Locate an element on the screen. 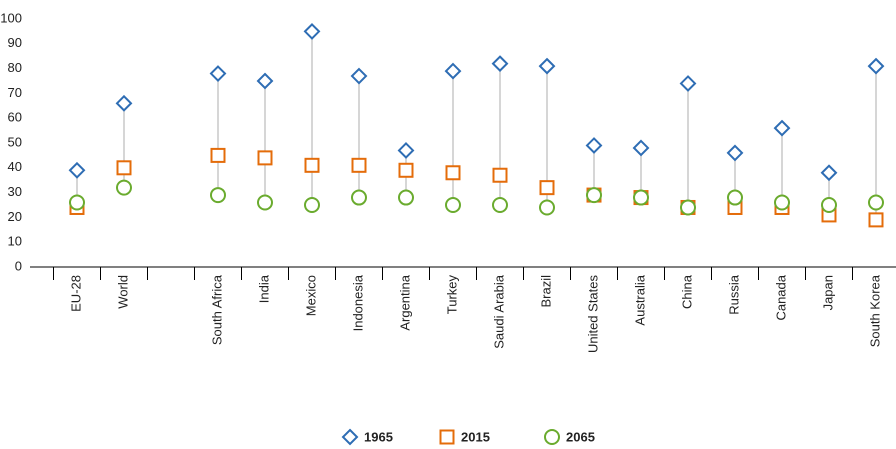 The image size is (896, 449). x-tick-label: Canada is located at coordinates (780, 297).